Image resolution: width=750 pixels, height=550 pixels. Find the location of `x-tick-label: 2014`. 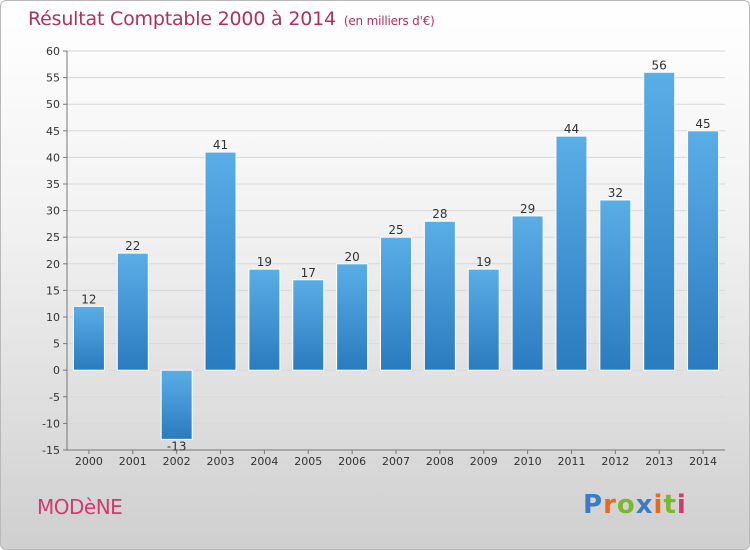

x-tick-label: 2014 is located at coordinates (703, 461).